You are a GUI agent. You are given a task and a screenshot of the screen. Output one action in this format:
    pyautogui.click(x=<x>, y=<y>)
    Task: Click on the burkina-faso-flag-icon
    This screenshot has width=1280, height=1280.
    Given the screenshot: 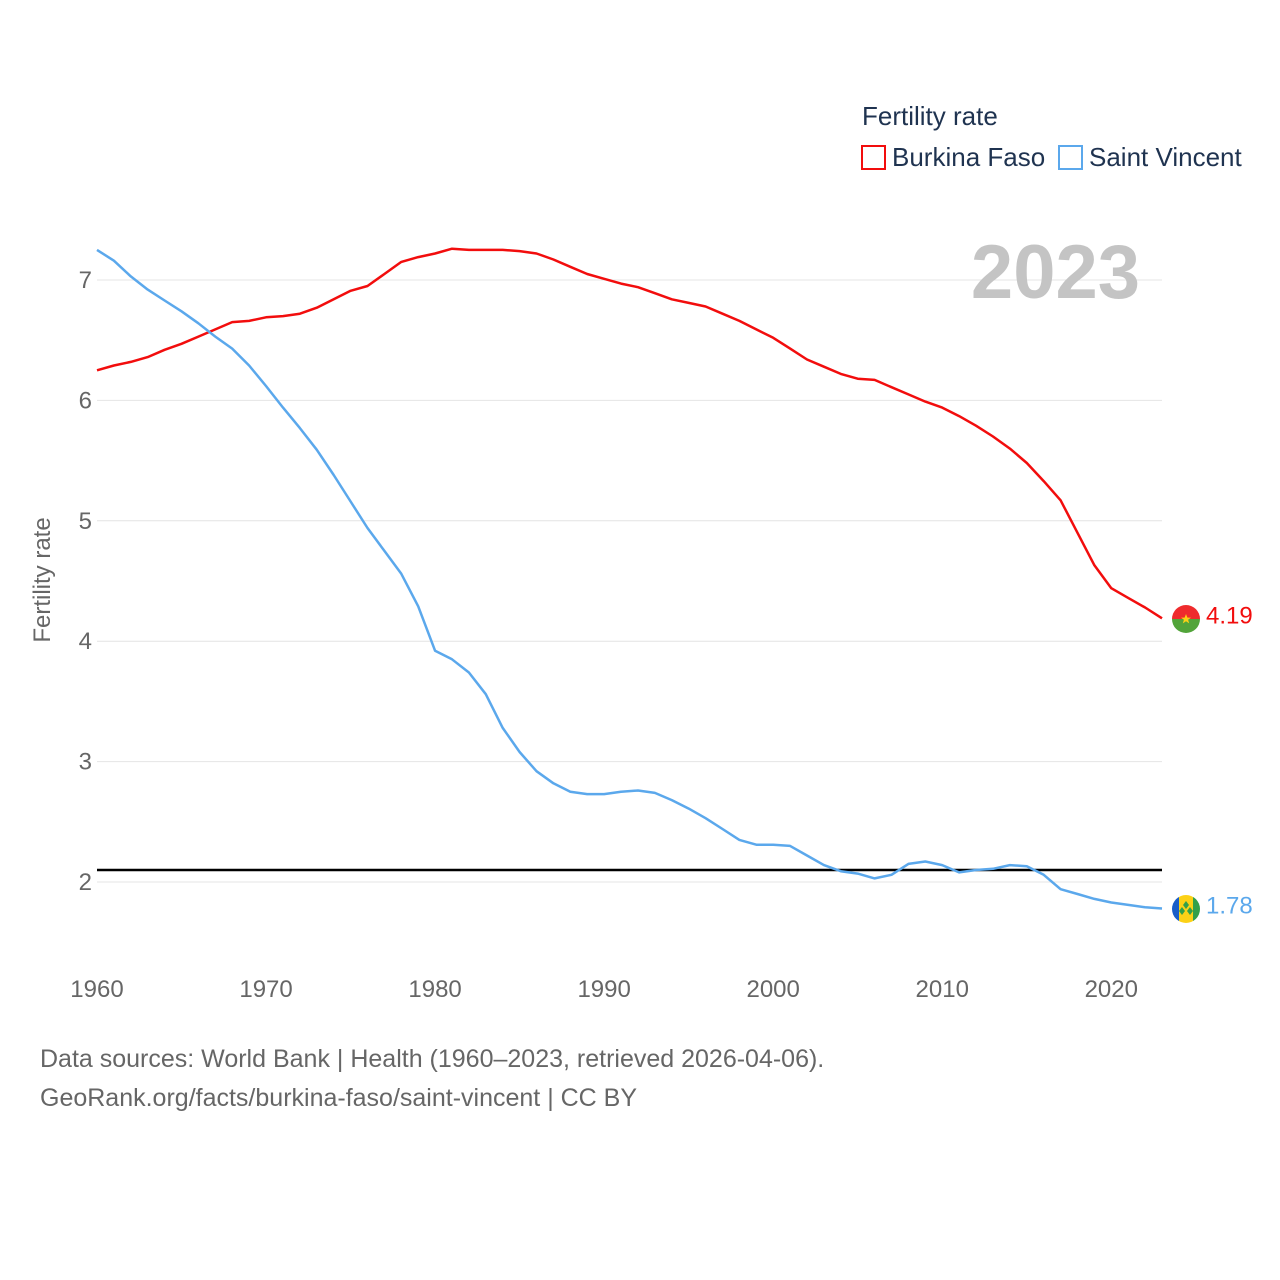 What is the action you would take?
    pyautogui.click(x=1186, y=619)
    